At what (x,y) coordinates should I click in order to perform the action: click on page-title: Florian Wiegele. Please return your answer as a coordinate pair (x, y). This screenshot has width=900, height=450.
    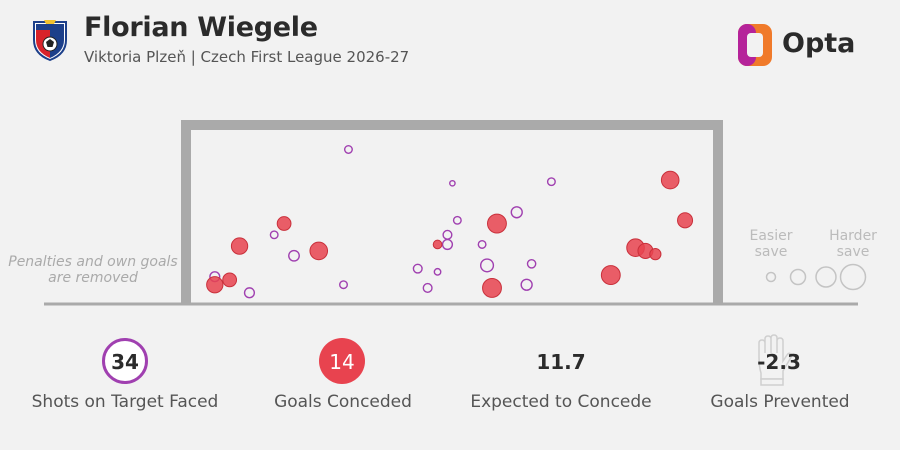
    Looking at the image, I should click on (201, 27).